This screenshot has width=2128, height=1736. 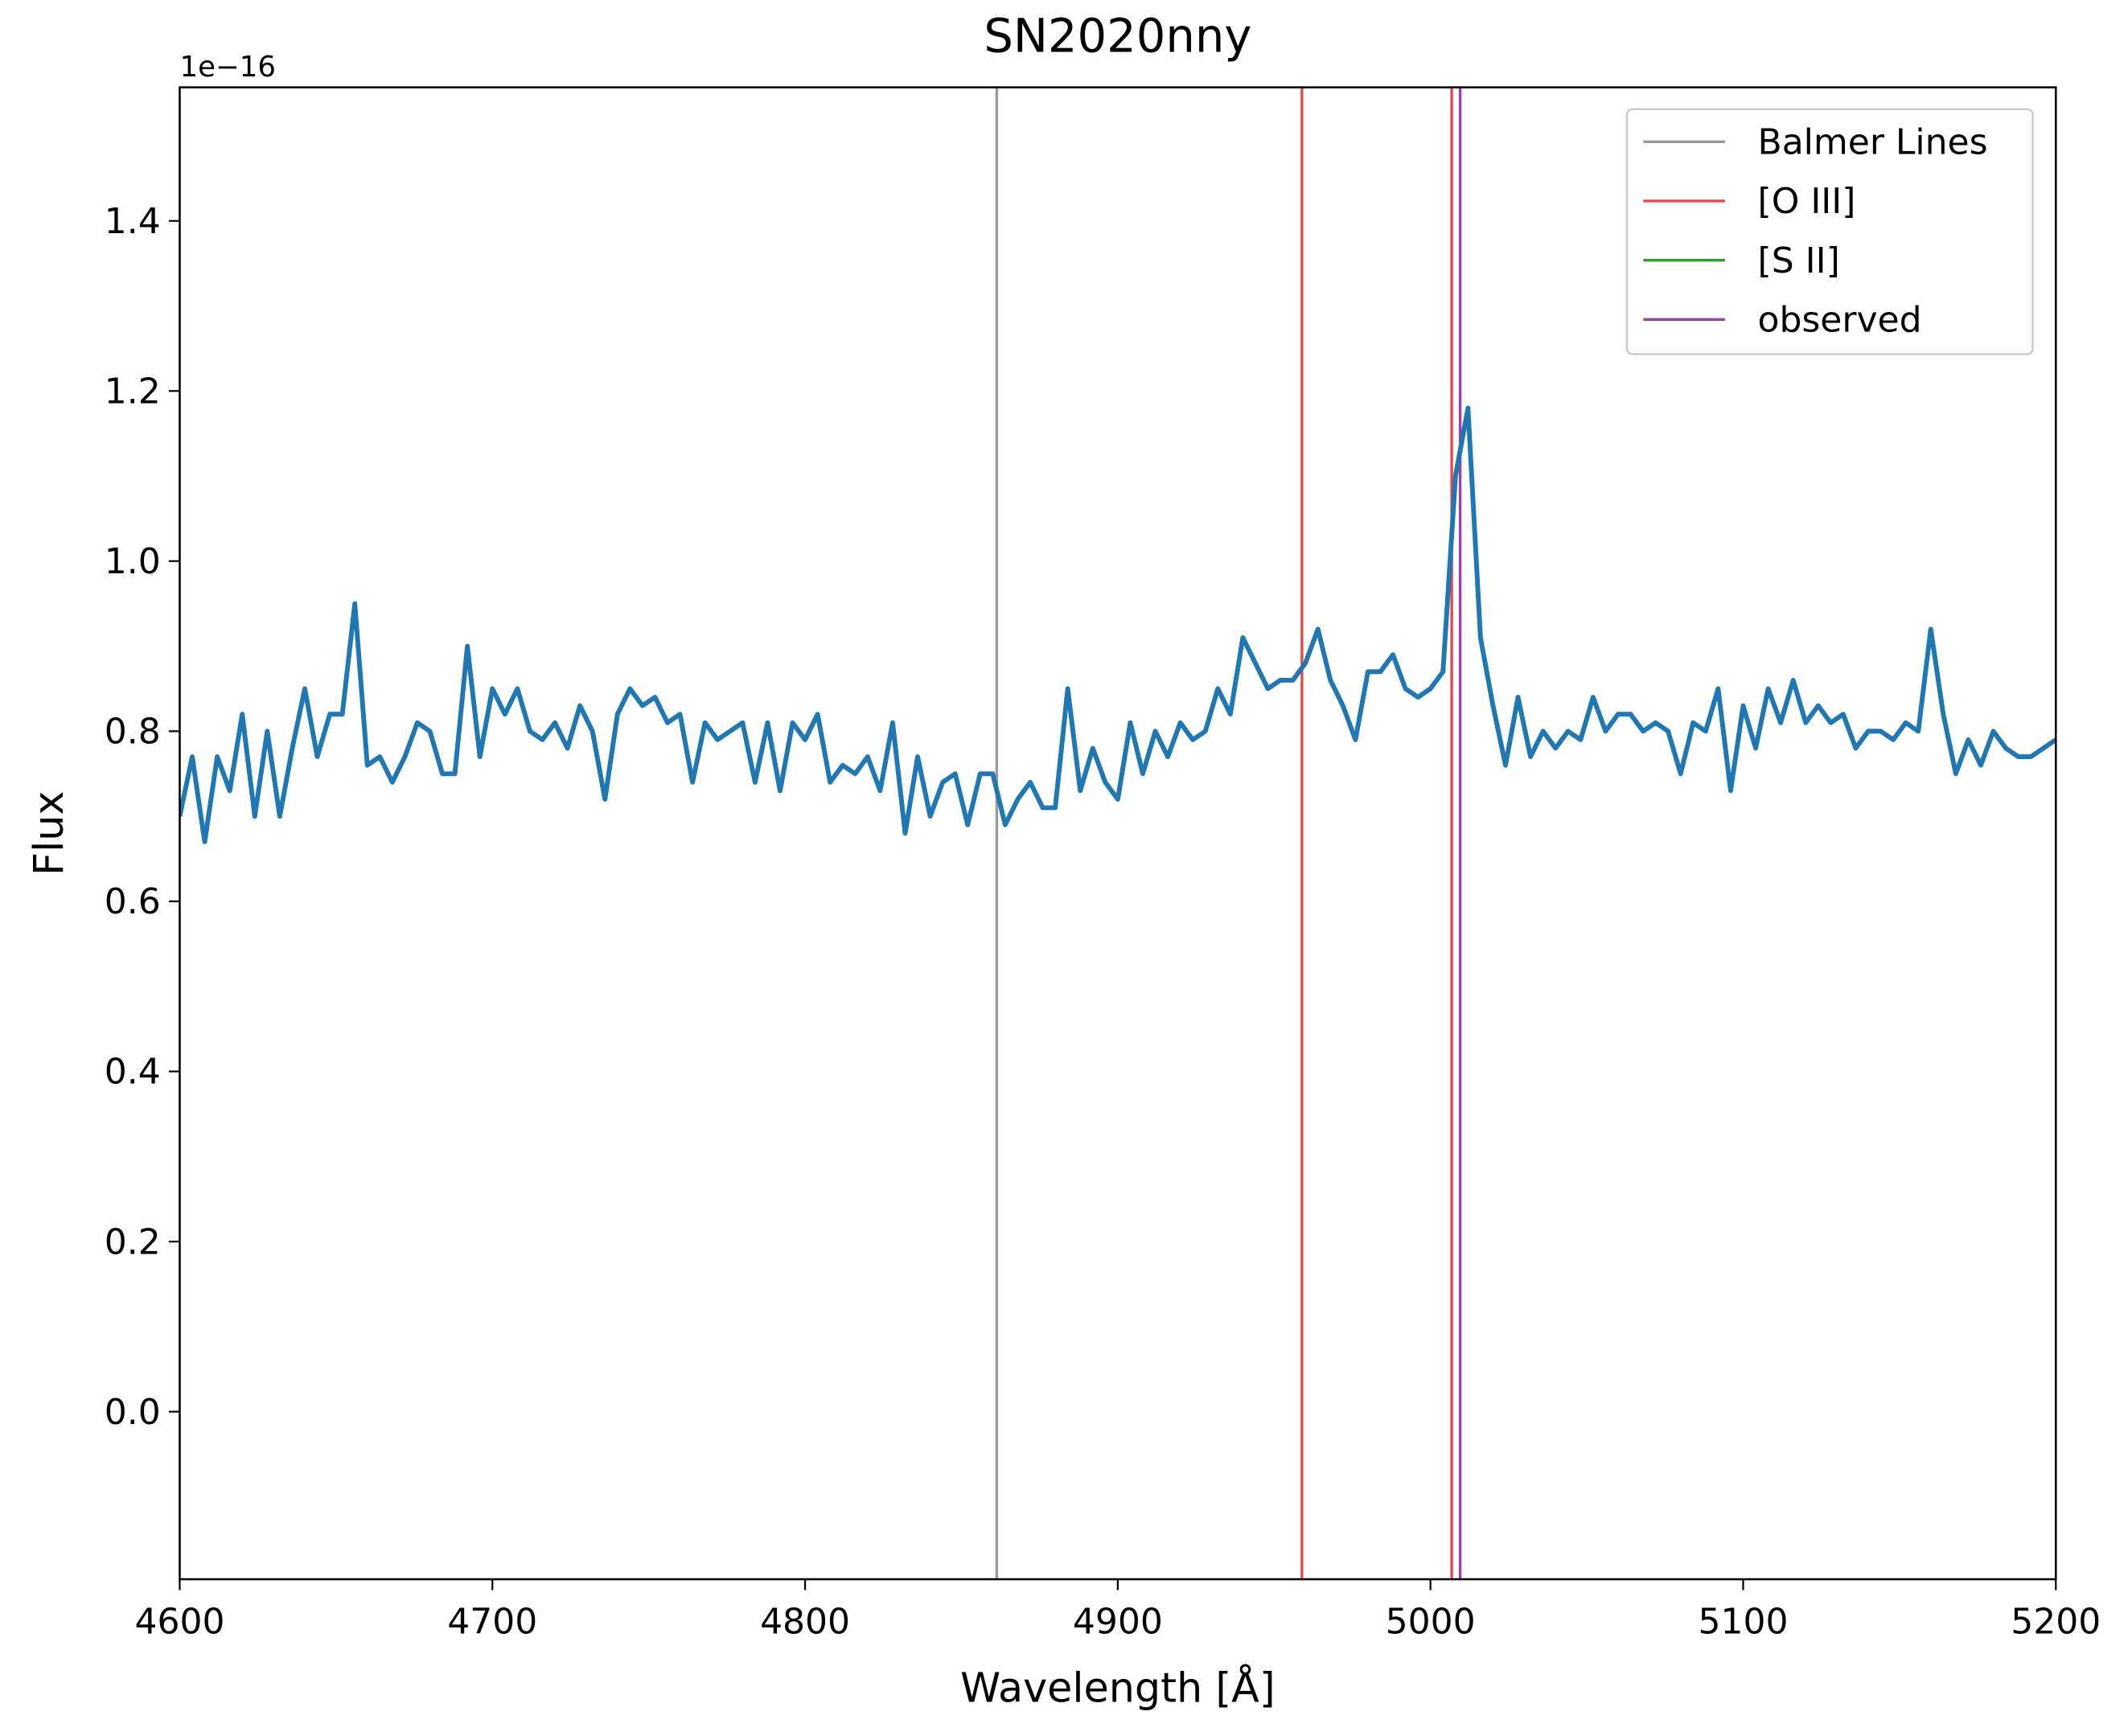 What do you see at coordinates (492, 1622) in the screenshot?
I see `x-tick-label: 4700` at bounding box center [492, 1622].